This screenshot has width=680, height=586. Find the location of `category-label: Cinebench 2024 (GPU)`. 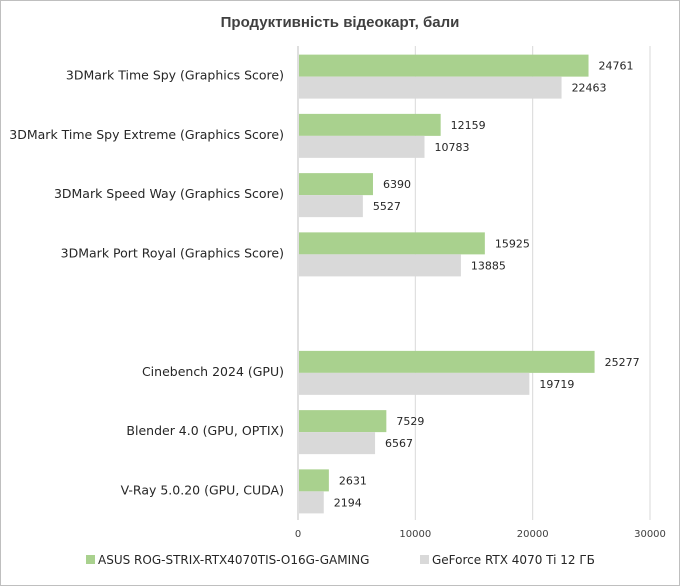

category-label: Cinebench 2024 (GPU) is located at coordinates (213, 371).